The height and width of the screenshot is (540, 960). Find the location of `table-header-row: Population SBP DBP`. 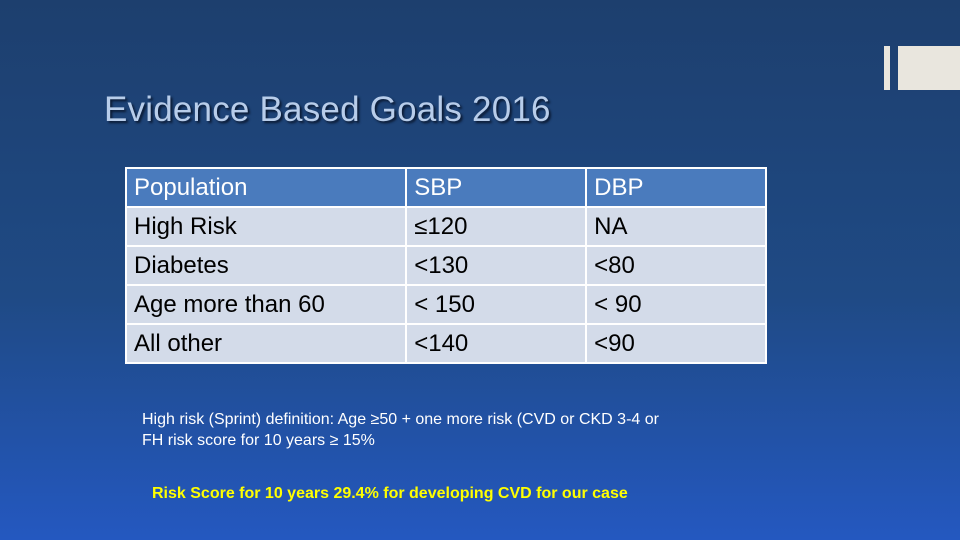

table-header-row: Population SBP DBP is located at coordinates (445, 187).